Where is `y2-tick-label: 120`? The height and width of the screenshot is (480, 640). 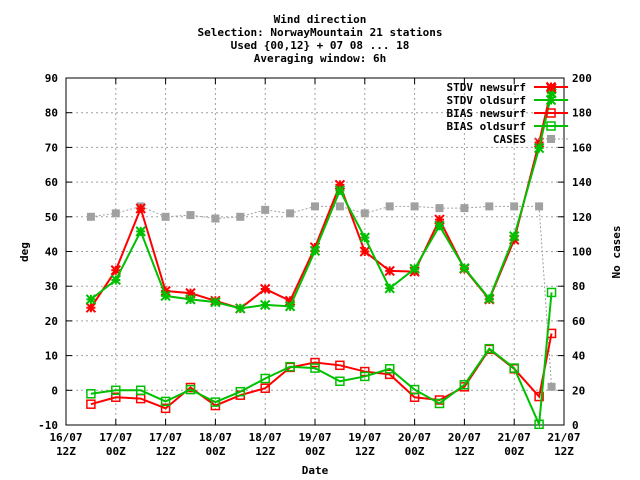
y2-tick-label: 120 is located at coordinates (582, 217).